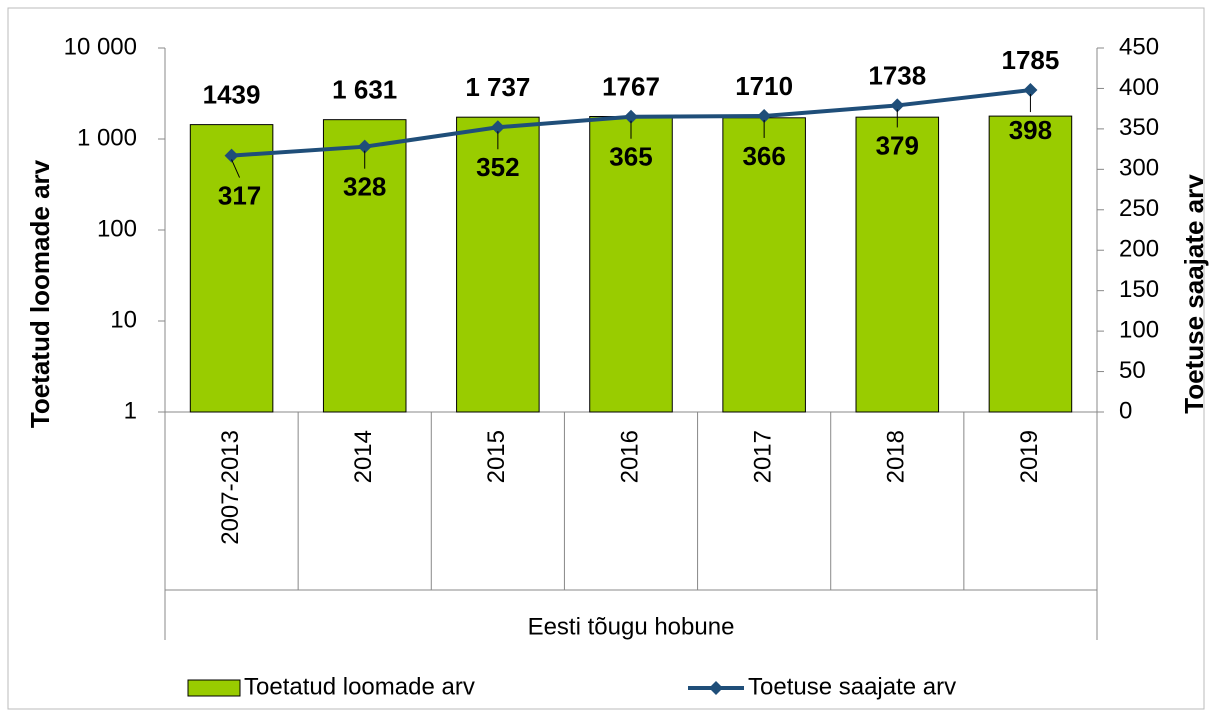 This screenshot has height=716, width=1211. I want to click on y-tick-label: 100, so click(117, 228).